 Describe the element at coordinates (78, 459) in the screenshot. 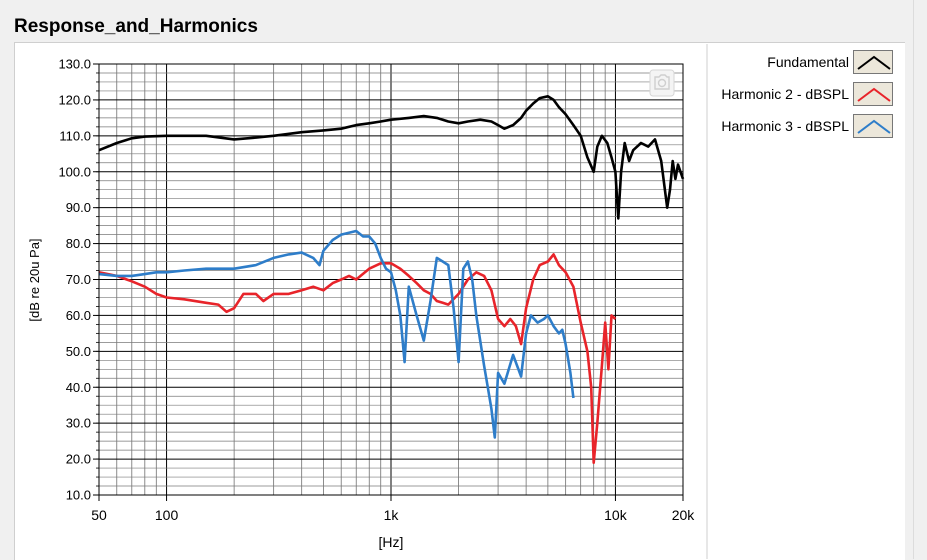

I see `y-tick-label: 20.0` at that location.